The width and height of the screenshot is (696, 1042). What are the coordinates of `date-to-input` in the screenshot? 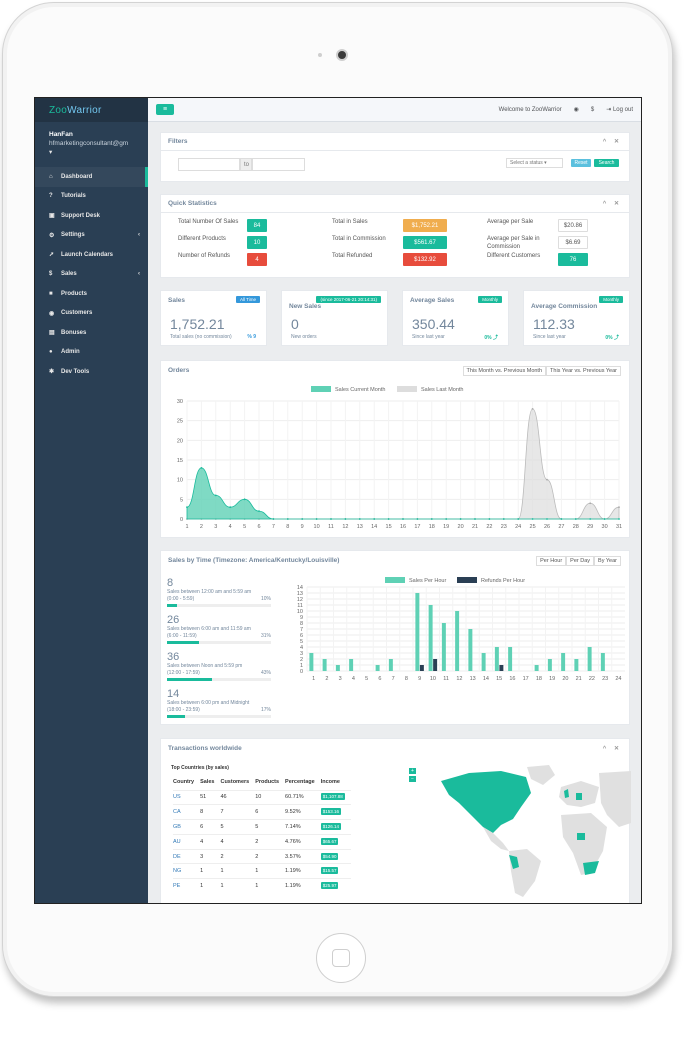 It's located at (278, 164).